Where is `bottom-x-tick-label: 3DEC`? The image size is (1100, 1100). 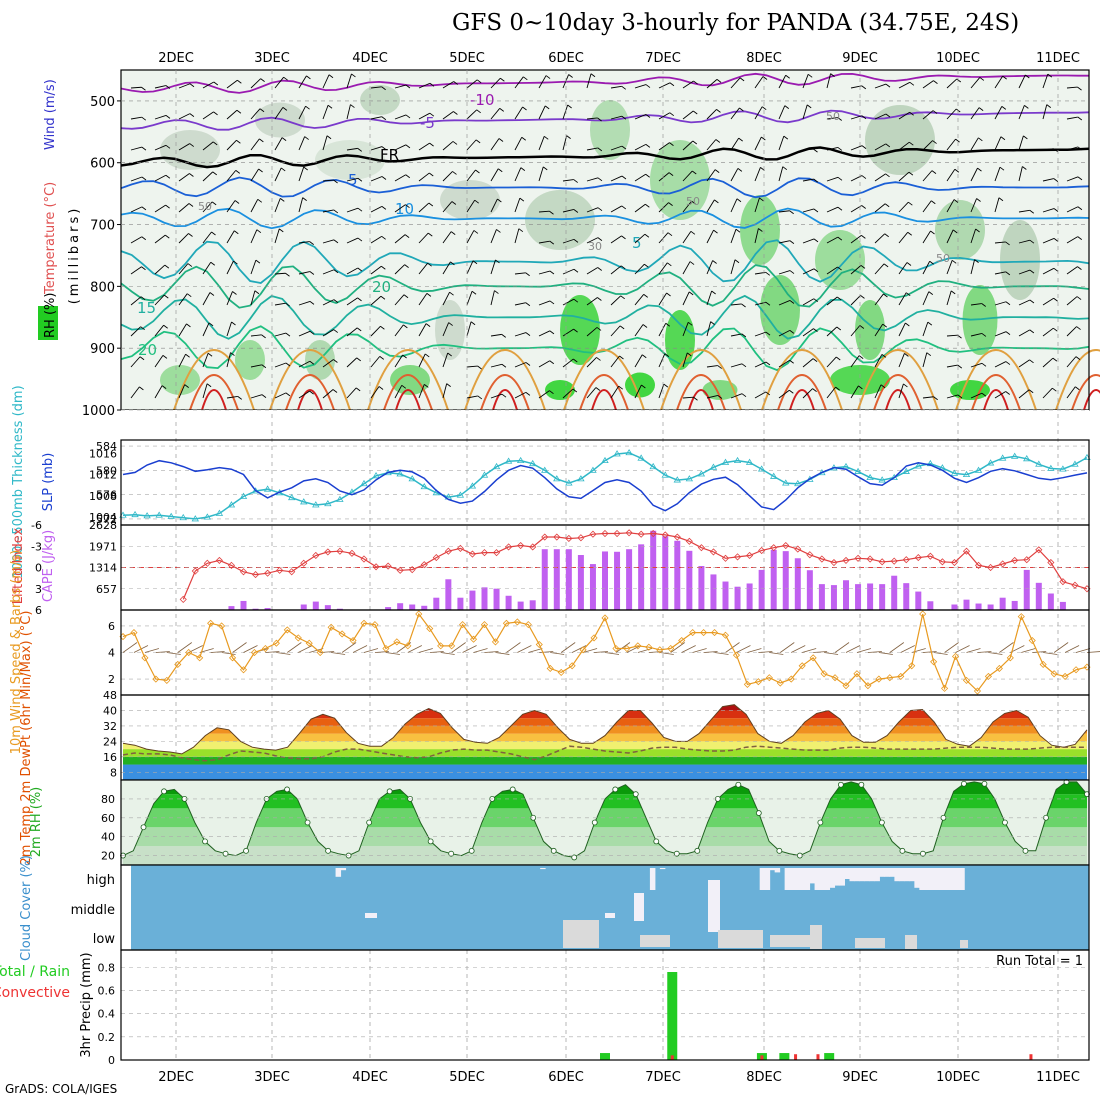
bottom-x-tick-label: 3DEC is located at coordinates (272, 1077).